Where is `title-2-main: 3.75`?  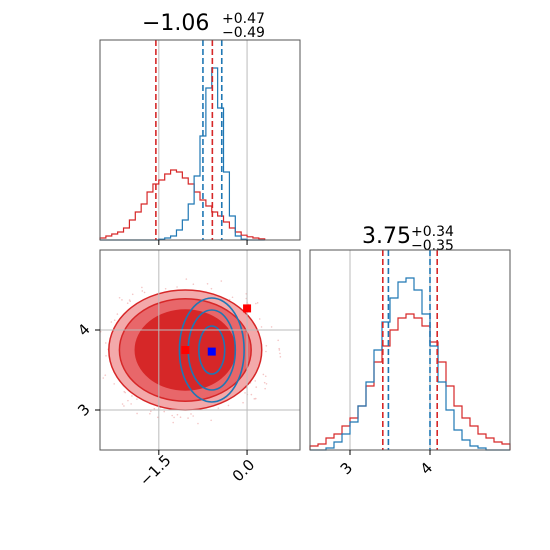
title-2-main: 3.75 is located at coordinates (386, 236).